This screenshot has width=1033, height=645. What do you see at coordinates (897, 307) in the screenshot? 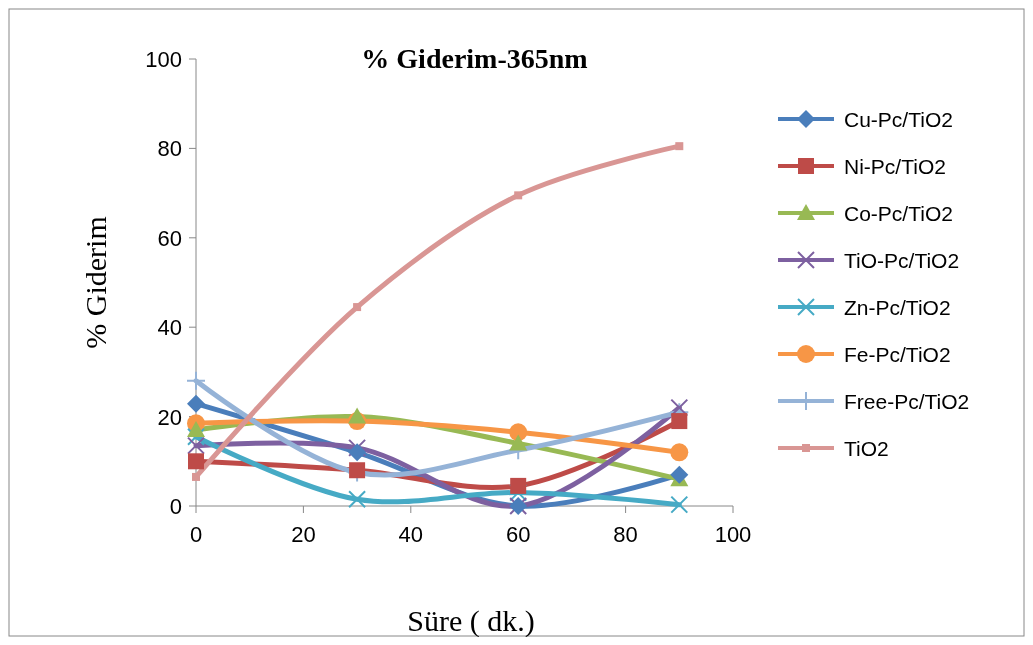
I see `legend-label: Zn-Pc/TiO2` at bounding box center [897, 307].